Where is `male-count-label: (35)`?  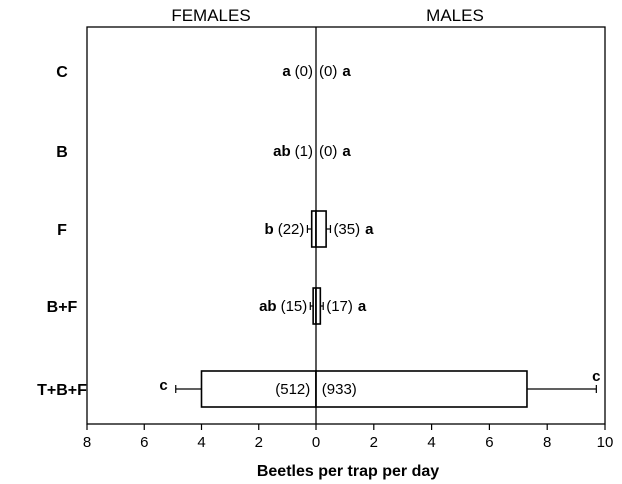 male-count-label: (35) is located at coordinates (346, 229).